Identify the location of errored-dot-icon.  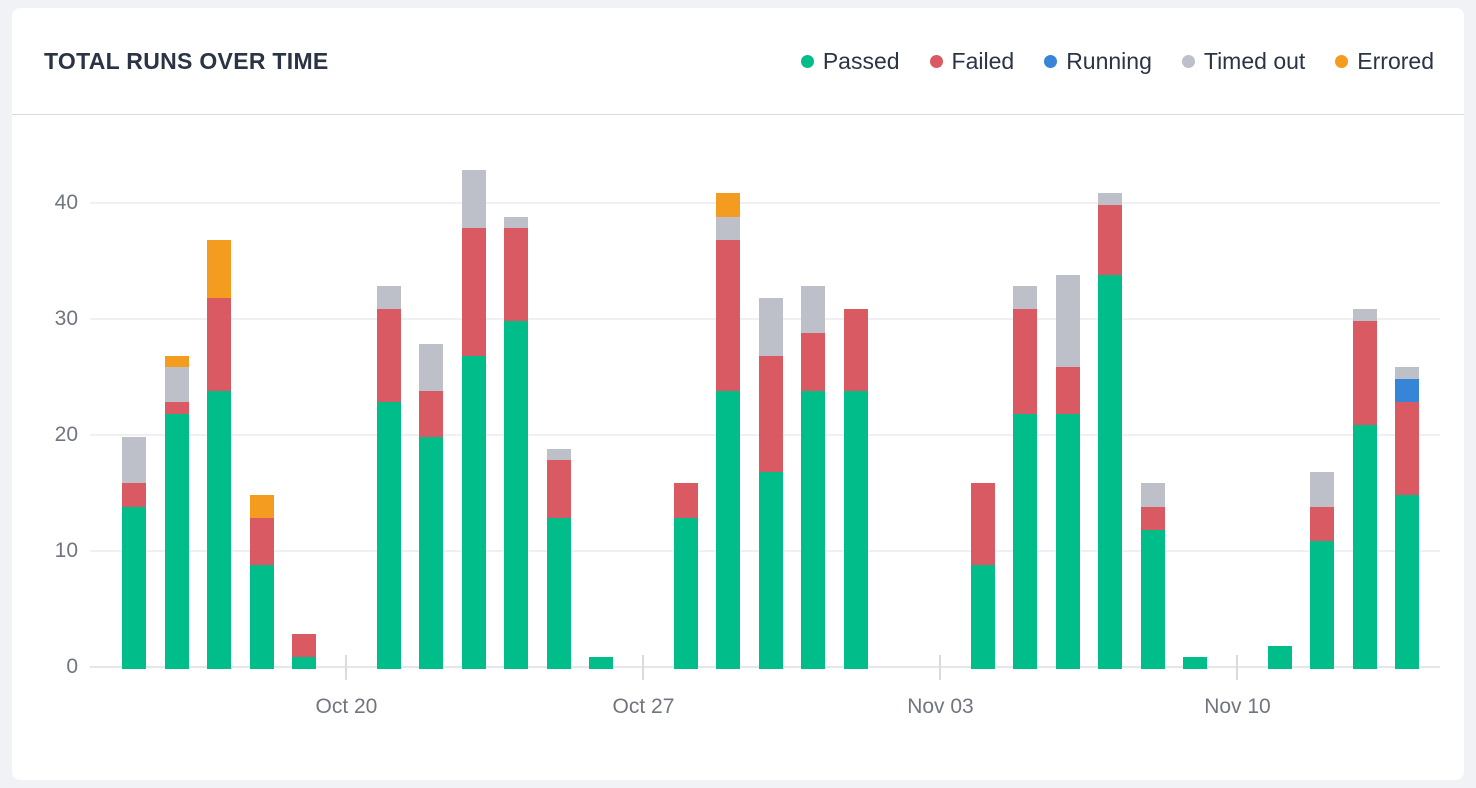
(1342, 61).